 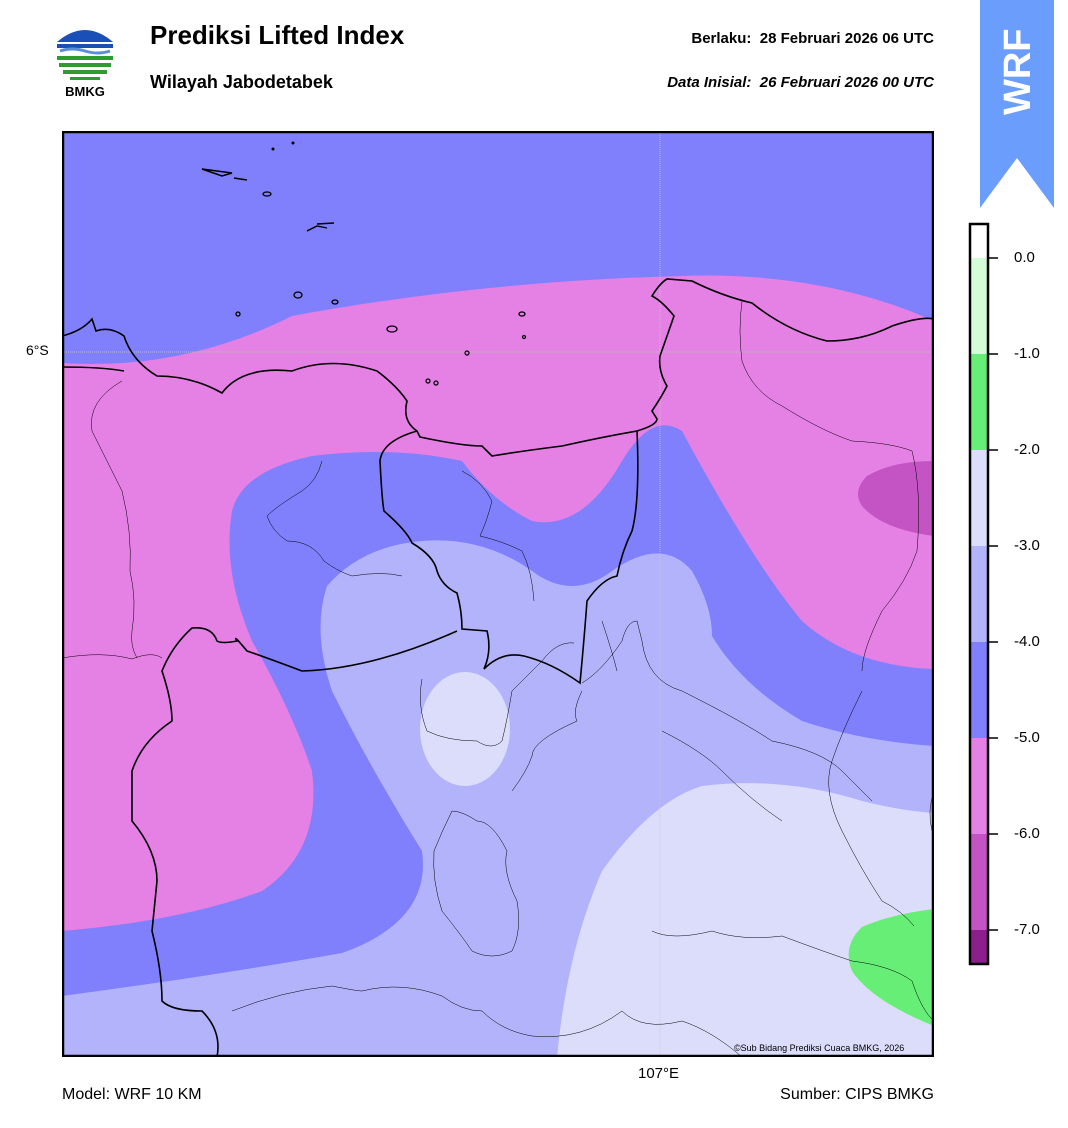 What do you see at coordinates (891, 967) in the screenshot?
I see `contour-fill-green` at bounding box center [891, 967].